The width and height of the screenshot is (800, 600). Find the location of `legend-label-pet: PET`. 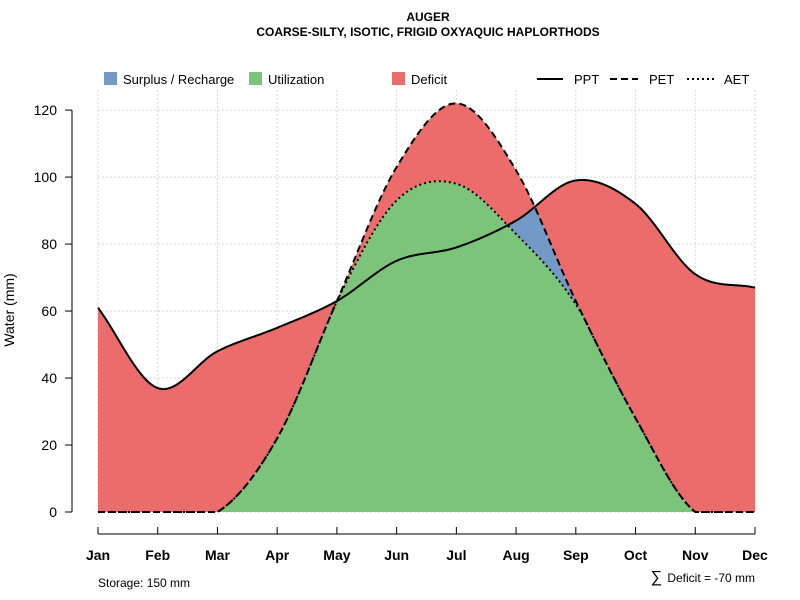

legend-label-pet: PET is located at coordinates (661, 79).